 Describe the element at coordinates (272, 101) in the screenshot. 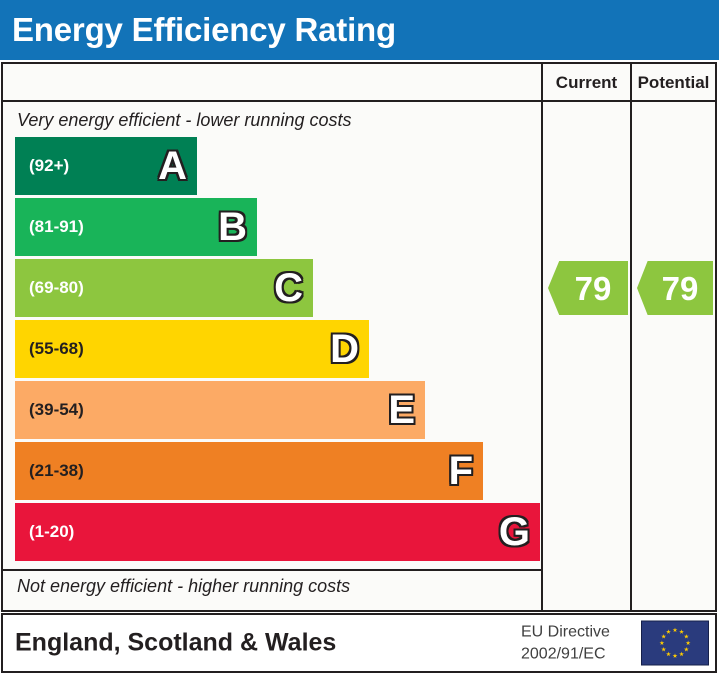

I see `header-rule-bands` at that location.